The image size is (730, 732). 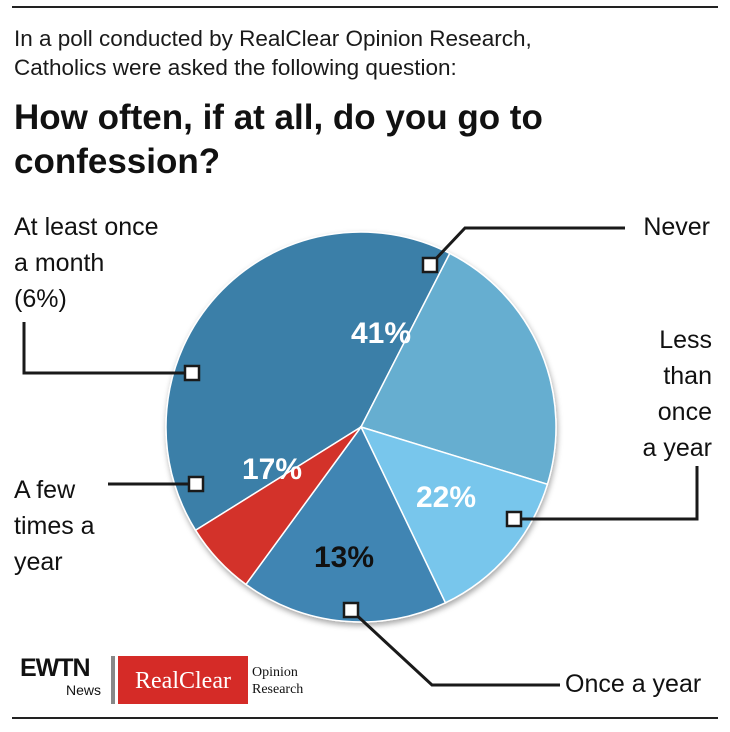 I want to click on pie-slice-once, so click(x=454, y=514).